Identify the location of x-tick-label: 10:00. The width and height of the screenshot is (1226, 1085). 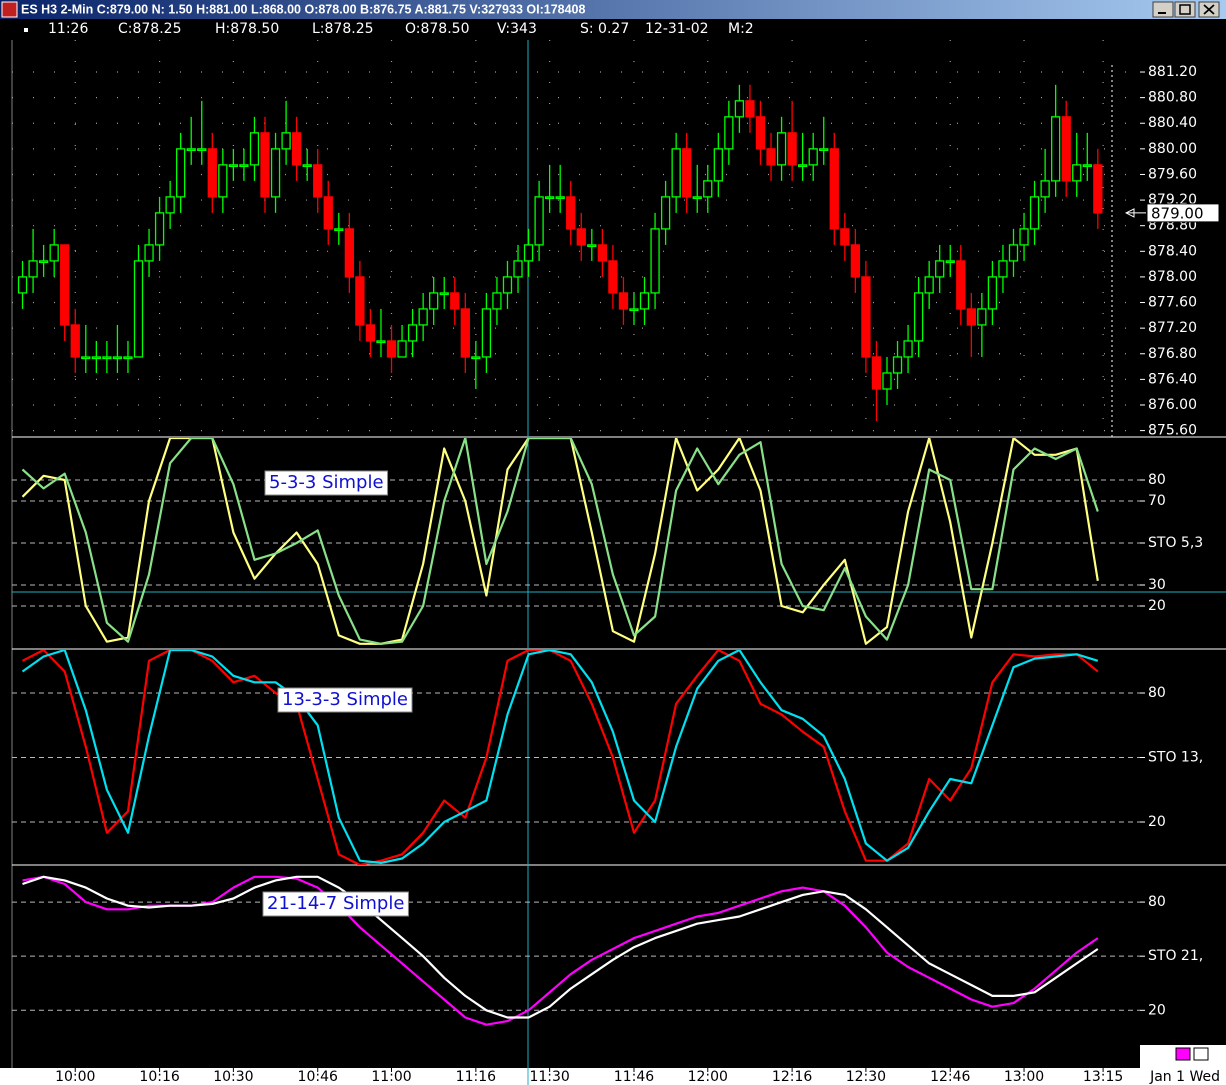
(75, 1077).